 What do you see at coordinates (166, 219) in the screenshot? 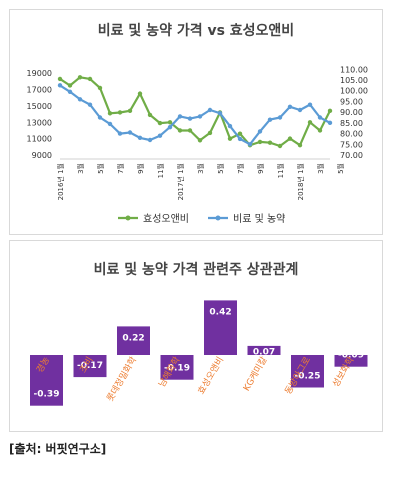
I see `legend-label-0: 효성오앤비` at bounding box center [166, 219].